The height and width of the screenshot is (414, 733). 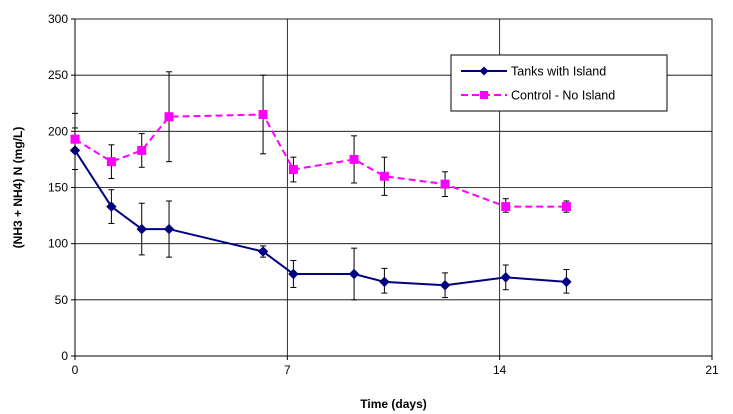 What do you see at coordinates (558, 72) in the screenshot?
I see `legend-label: Tanks with Island` at bounding box center [558, 72].